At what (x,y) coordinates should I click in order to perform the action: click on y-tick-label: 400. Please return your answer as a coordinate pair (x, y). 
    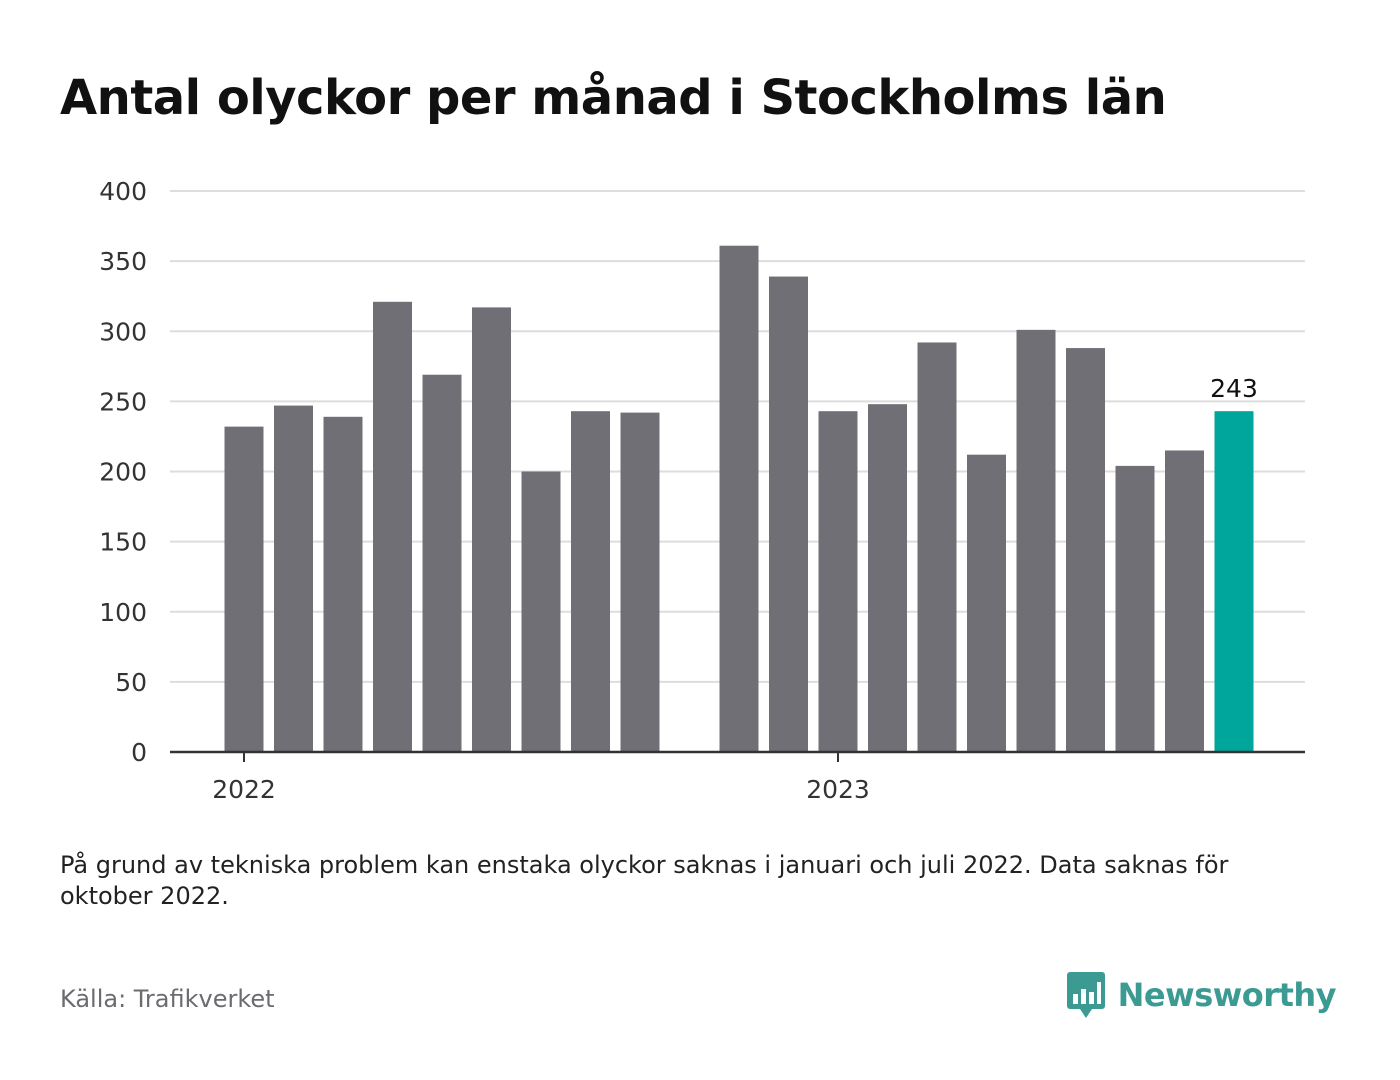
    Looking at the image, I should click on (123, 191).